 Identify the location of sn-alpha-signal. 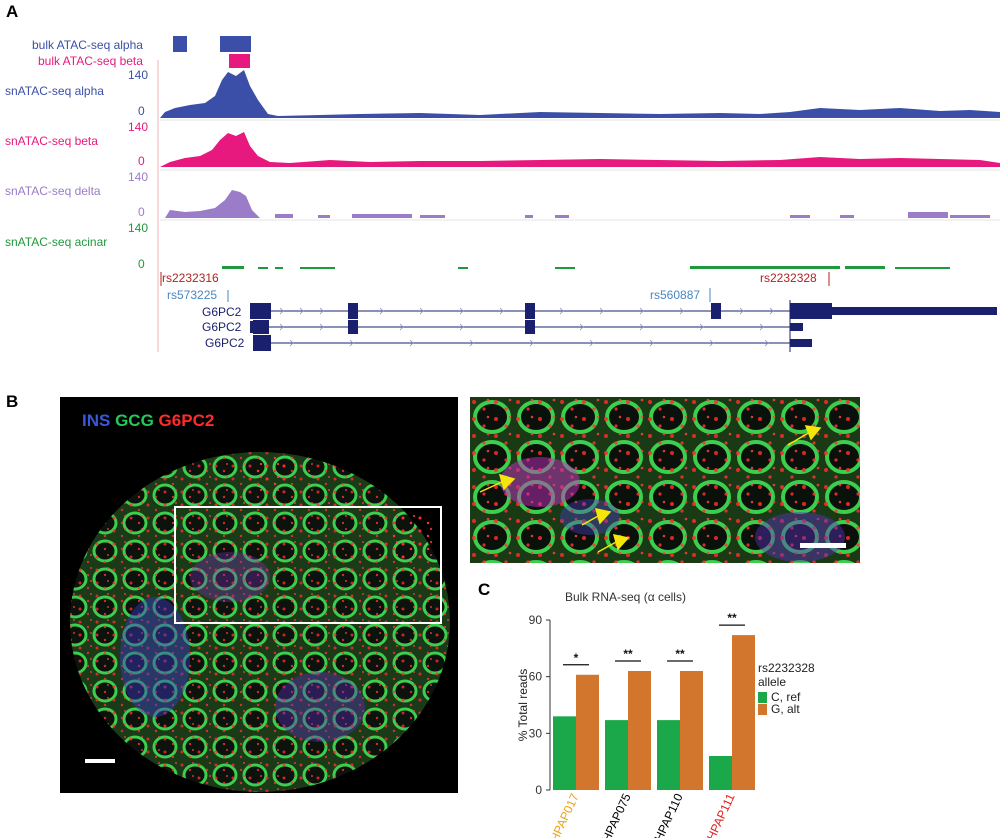
(580, 94).